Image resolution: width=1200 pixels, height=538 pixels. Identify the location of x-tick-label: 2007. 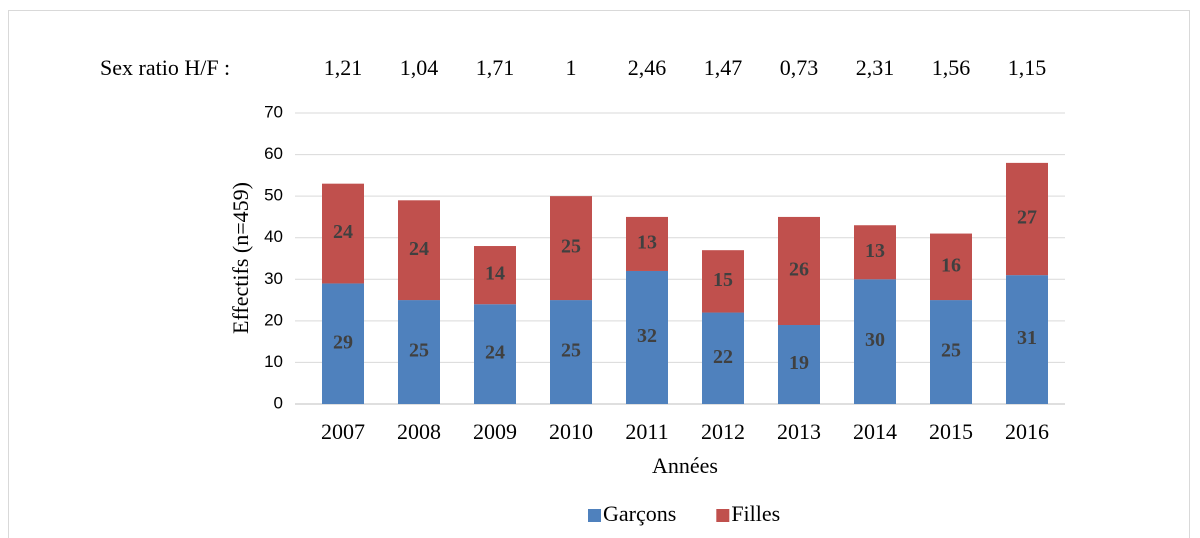
(343, 431).